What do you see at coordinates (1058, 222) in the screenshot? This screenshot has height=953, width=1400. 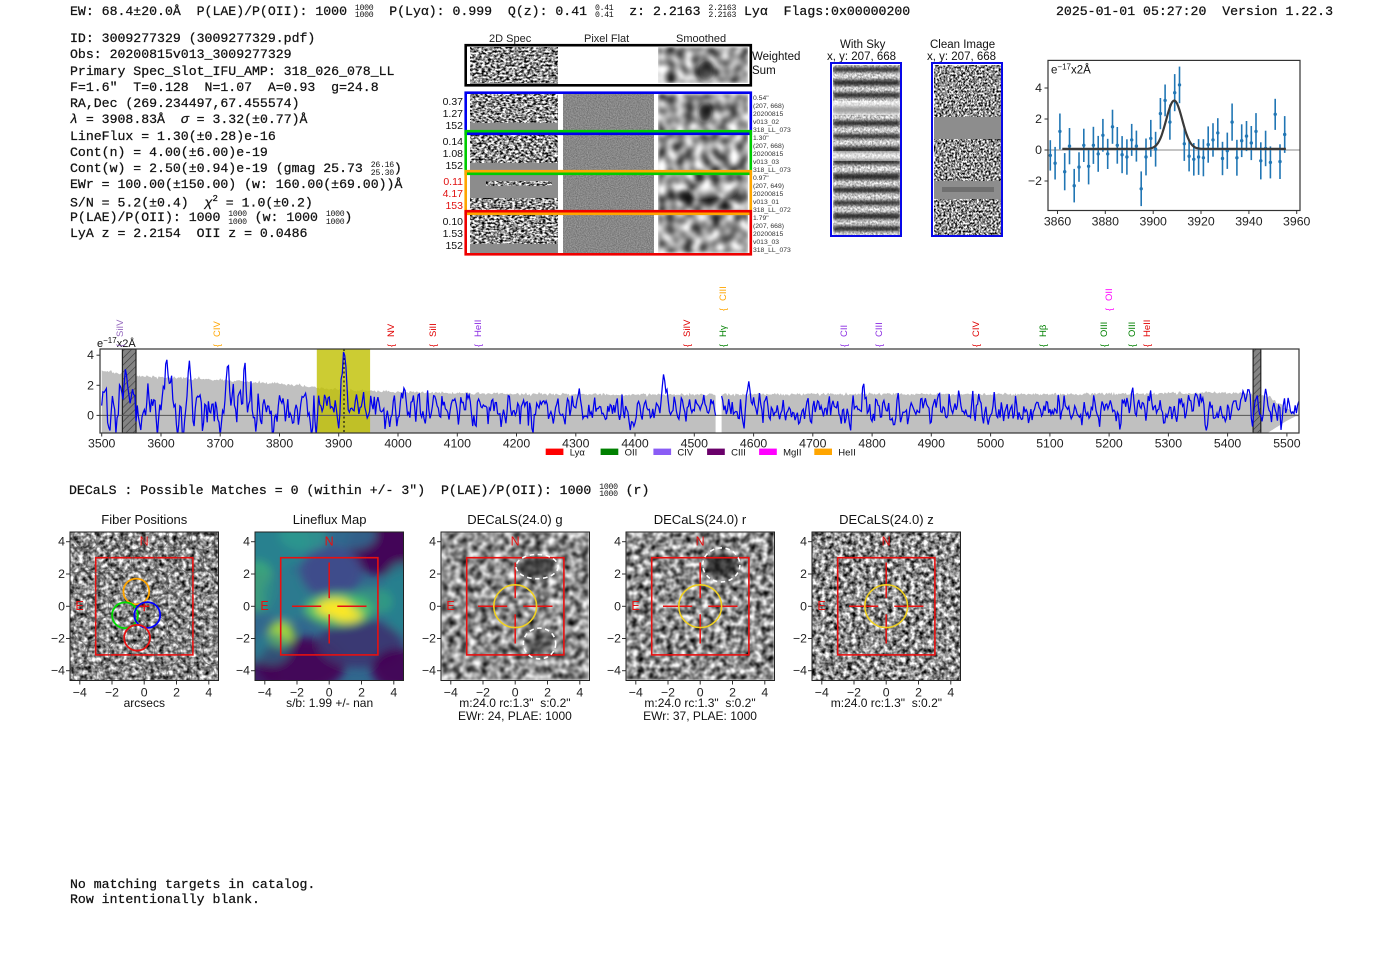 I see `svg-text: 3860` at bounding box center [1058, 222].